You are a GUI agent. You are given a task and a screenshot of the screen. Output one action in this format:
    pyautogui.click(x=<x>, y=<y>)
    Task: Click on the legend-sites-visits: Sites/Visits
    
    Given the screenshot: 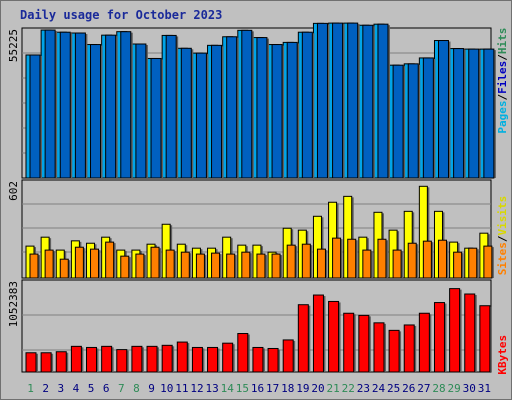 What is the action you would take?
    pyautogui.click(x=502, y=236)
    